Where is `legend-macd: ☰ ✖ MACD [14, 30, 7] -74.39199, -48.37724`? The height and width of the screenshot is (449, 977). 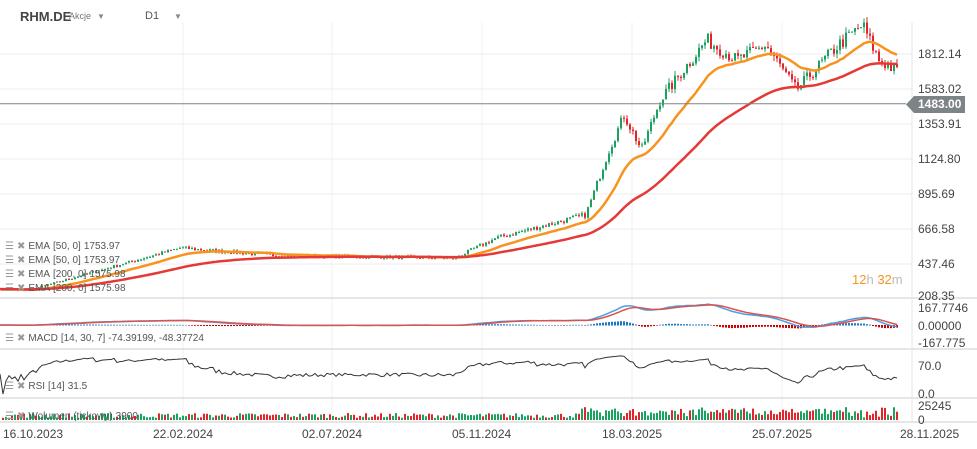 legend-macd: ☰ ✖ MACD [14, 30, 7] -74.39199, -48.37724 is located at coordinates (104, 338).